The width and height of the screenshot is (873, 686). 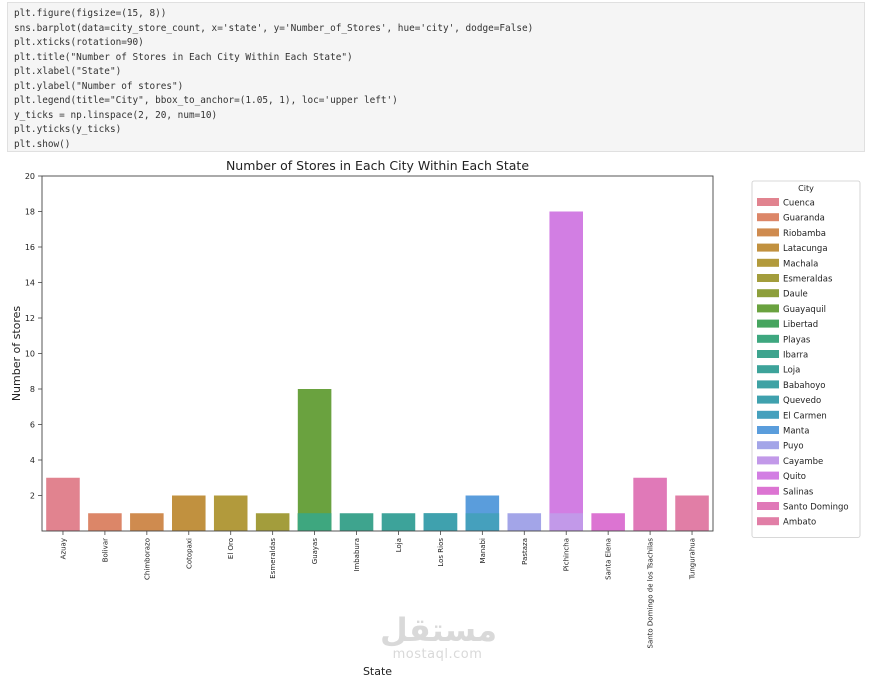 What do you see at coordinates (189, 553) in the screenshot?
I see `x-tick-label: Cotopaxi` at bounding box center [189, 553].